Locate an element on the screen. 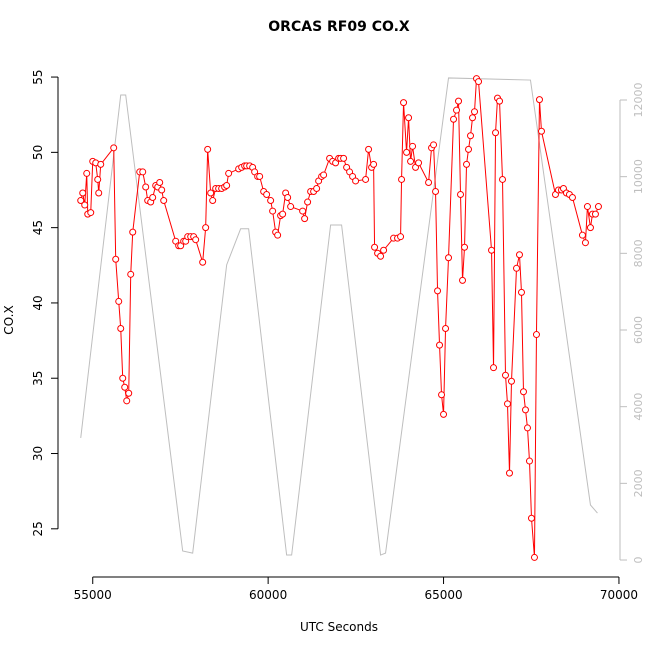 This screenshot has width=650, height=654. y-tick-label: 40 is located at coordinates (38, 302).